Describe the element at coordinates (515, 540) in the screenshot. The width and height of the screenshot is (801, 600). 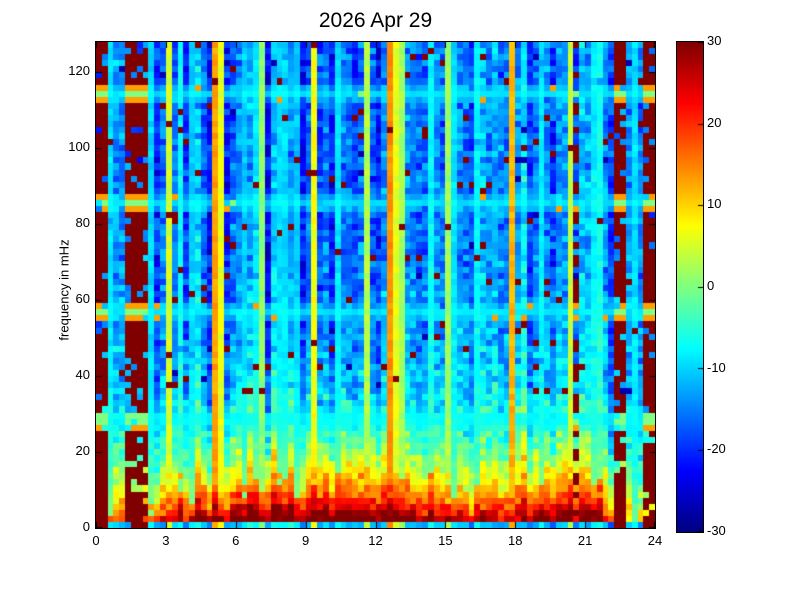
I see `x-tick-label: 18` at that location.